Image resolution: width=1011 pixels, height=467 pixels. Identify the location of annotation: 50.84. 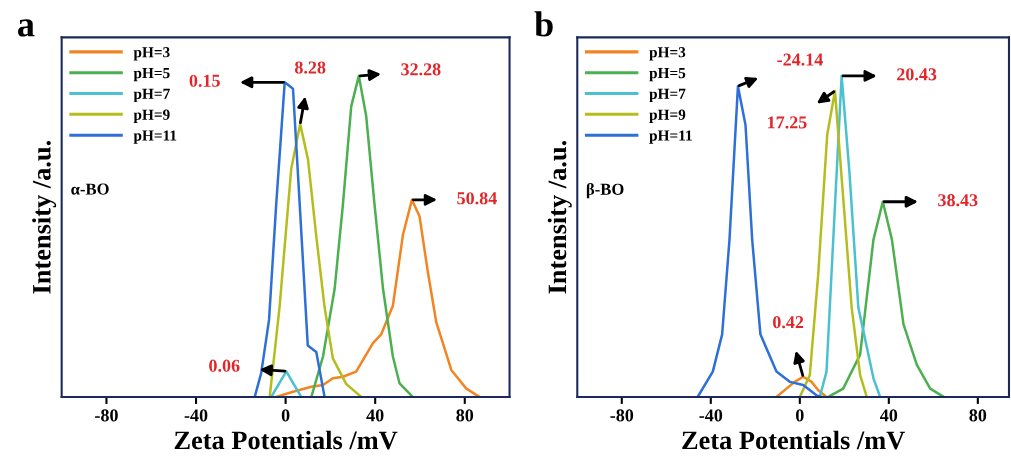
(477, 198).